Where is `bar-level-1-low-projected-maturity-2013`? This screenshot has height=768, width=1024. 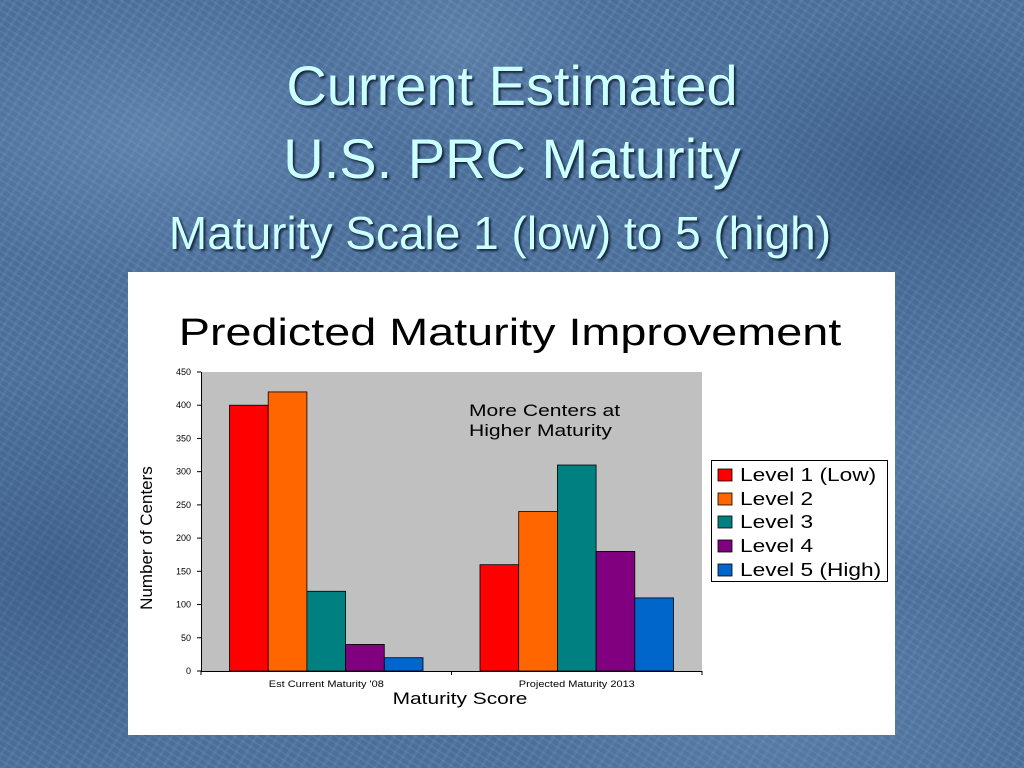
bar-level-1-low-projected-maturity-2013 is located at coordinates (499, 618).